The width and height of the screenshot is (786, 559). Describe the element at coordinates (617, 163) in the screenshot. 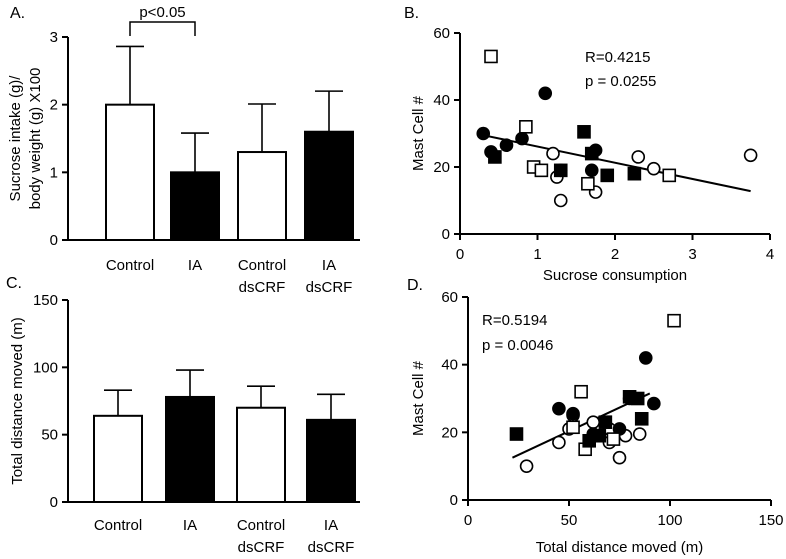

I see `trend-line` at that location.